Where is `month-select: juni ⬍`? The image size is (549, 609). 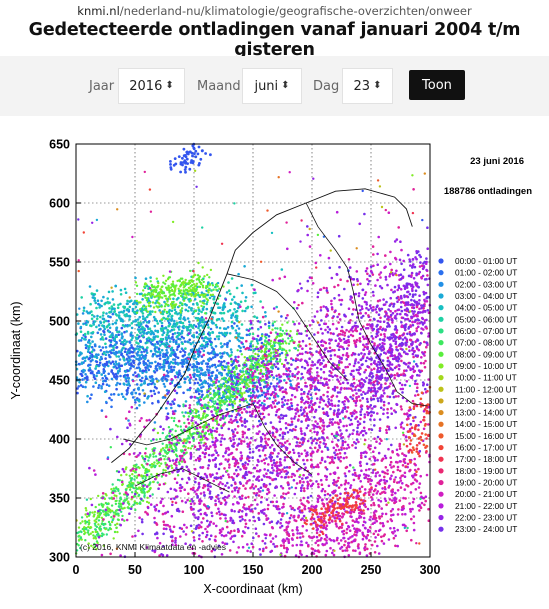 month-select: juni ⬍ is located at coordinates (272, 86).